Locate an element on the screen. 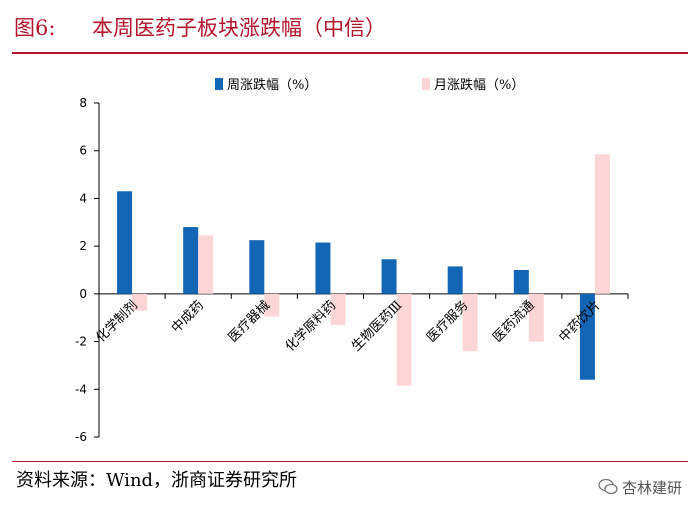  y-tick-label: -4 is located at coordinates (81, 389).